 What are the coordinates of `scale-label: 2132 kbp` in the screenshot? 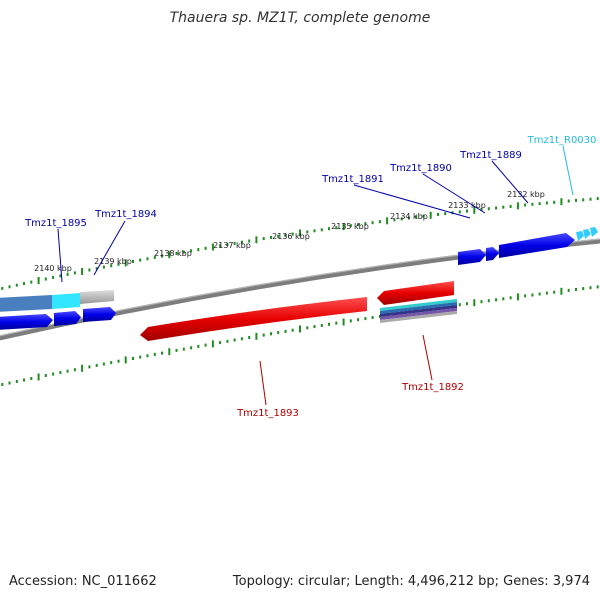 It's located at (526, 194).